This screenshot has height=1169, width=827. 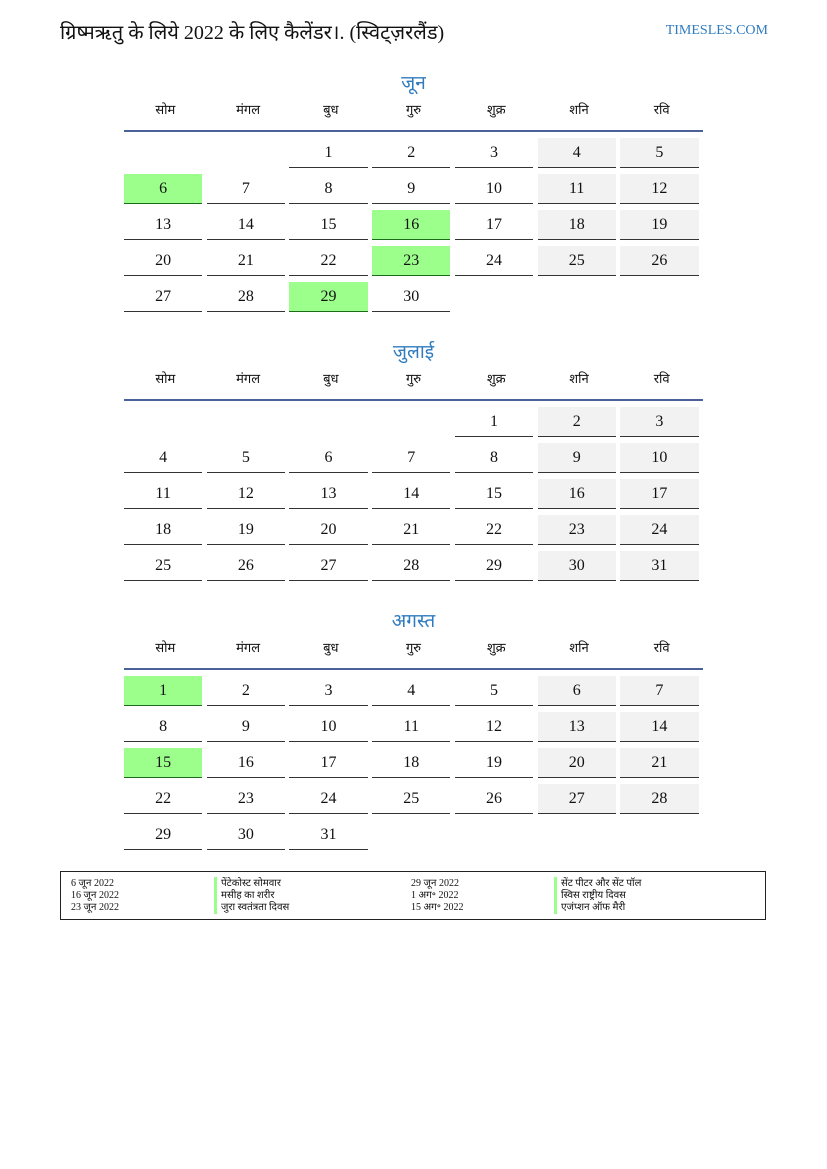 I want to click on weekday-label: बुध, so click(x=331, y=379).